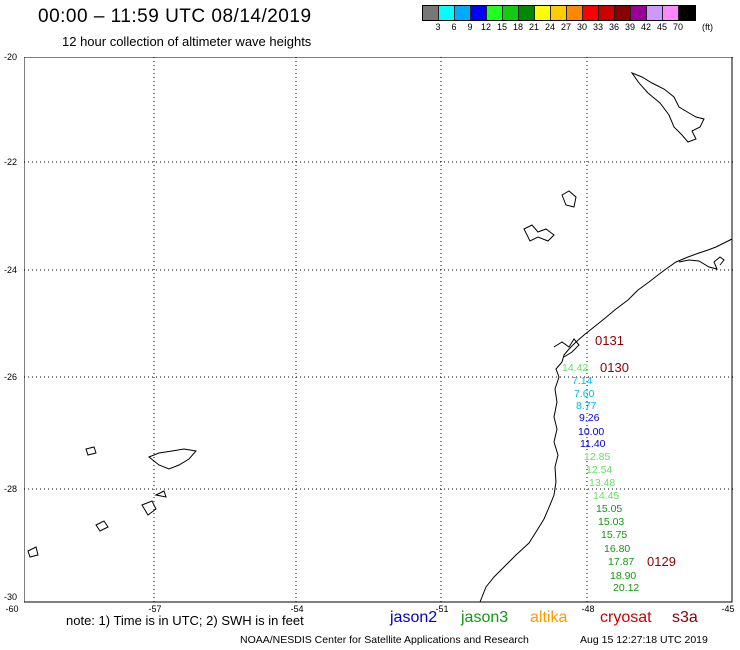 This screenshot has height=650, width=740. What do you see at coordinates (589, 418) in the screenshot?
I see `wave-height-label: 9.26` at bounding box center [589, 418].